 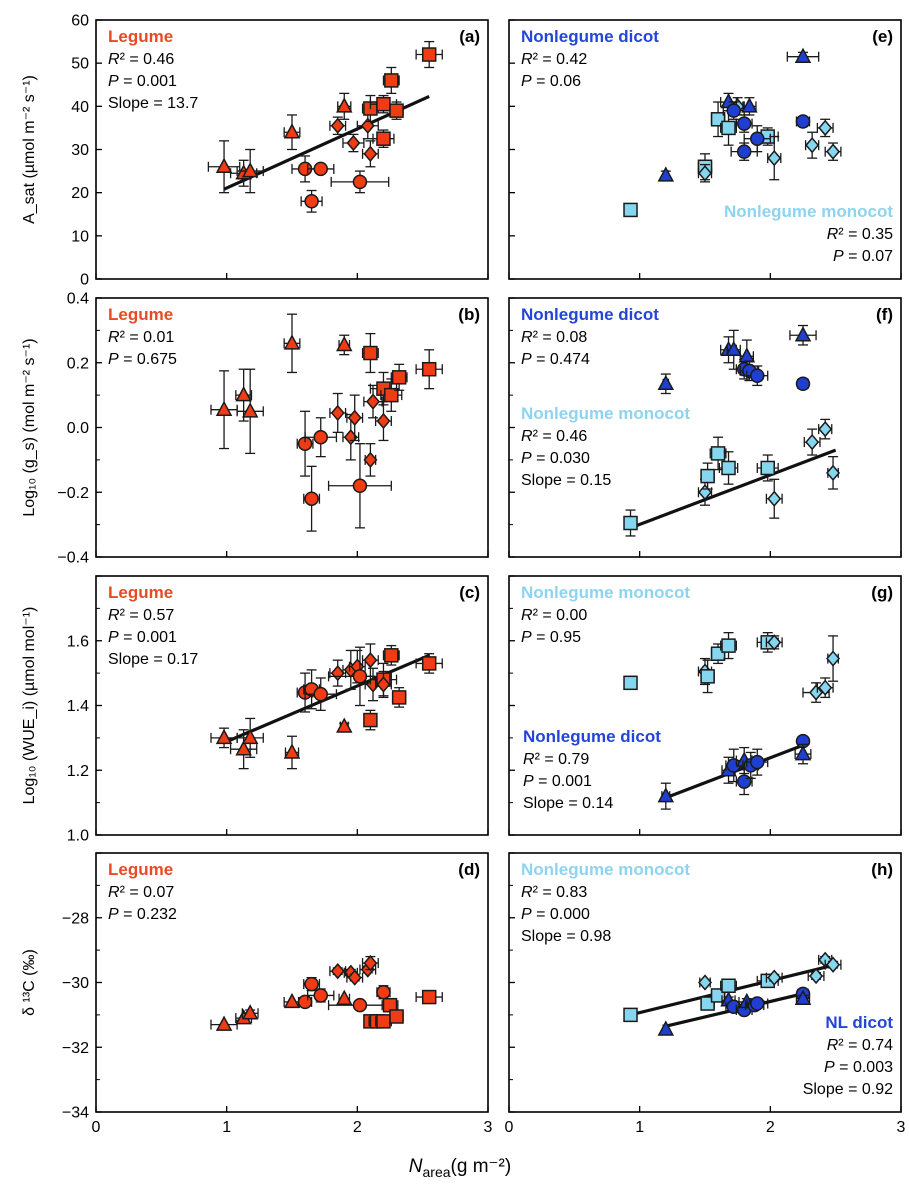 What do you see at coordinates (141, 337) in the screenshot?
I see `stat-line: R² = 0.01` at bounding box center [141, 337].